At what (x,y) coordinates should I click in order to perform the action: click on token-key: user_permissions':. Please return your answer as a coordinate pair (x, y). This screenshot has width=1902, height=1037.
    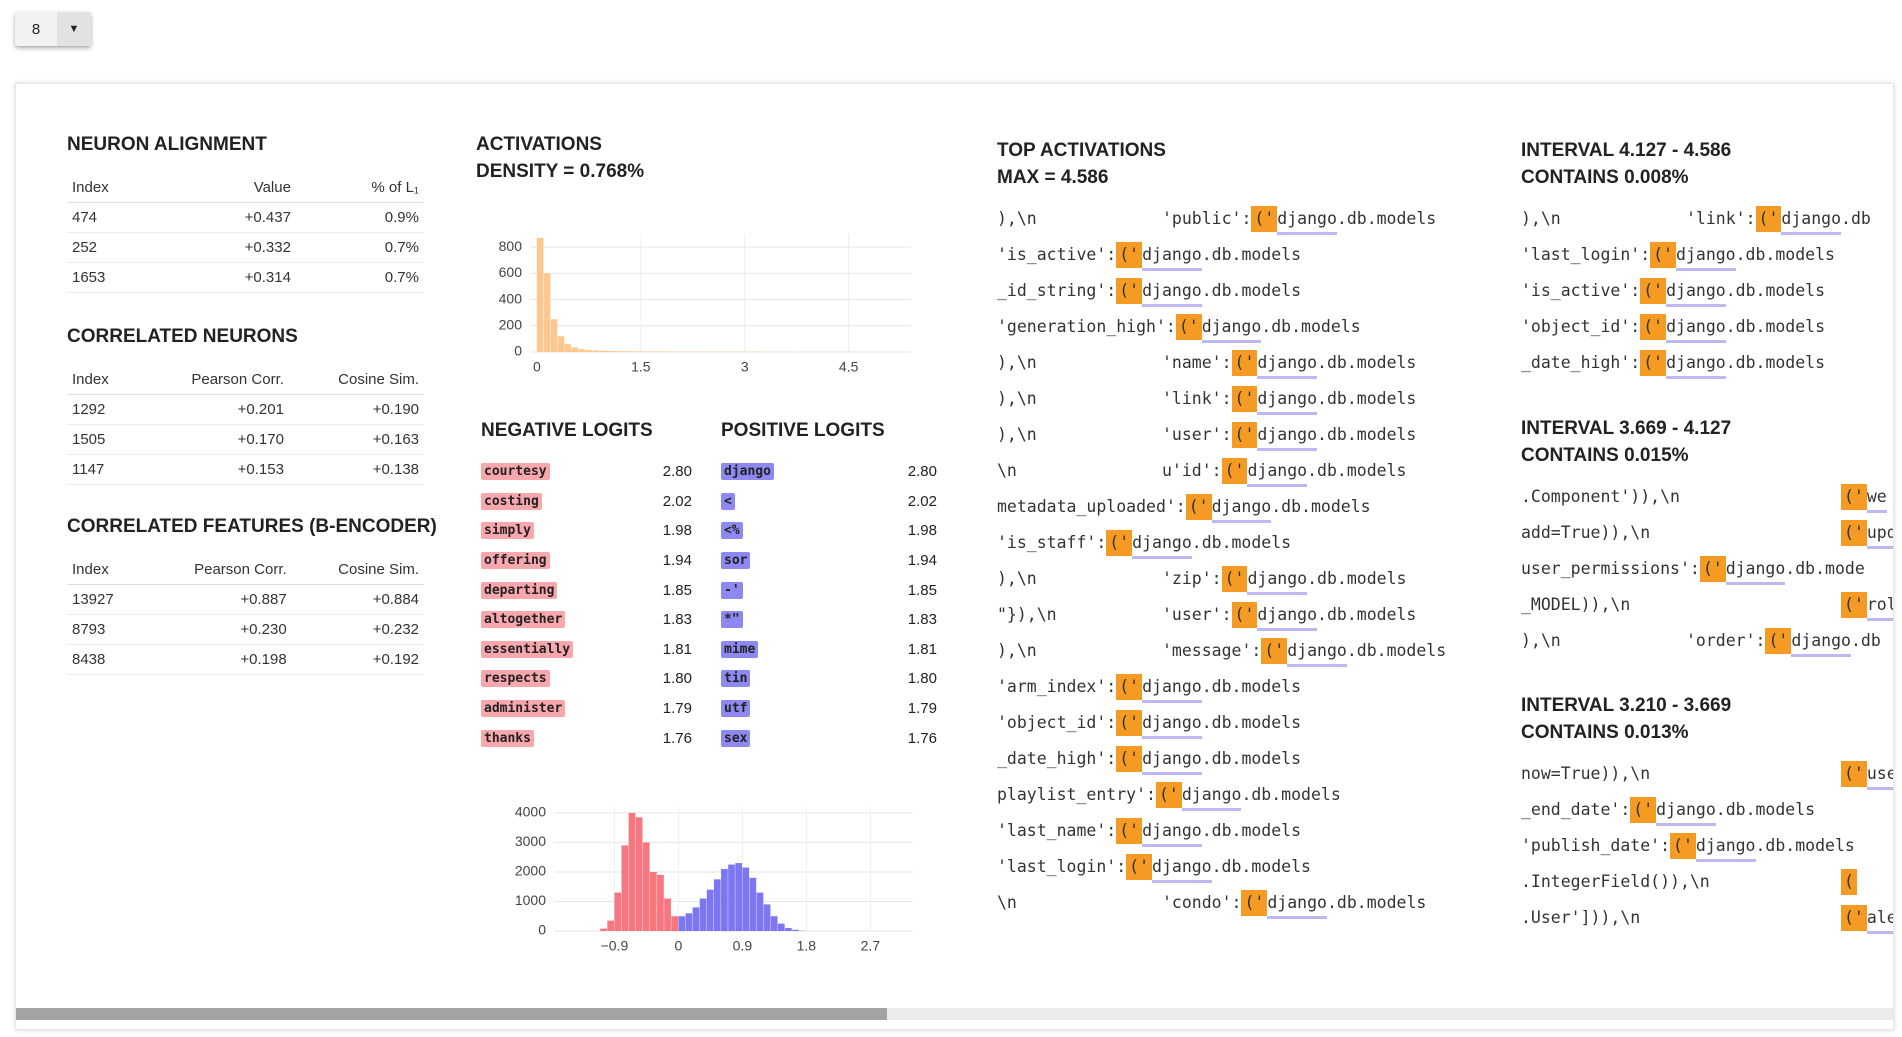
    Looking at the image, I should click on (1610, 568).